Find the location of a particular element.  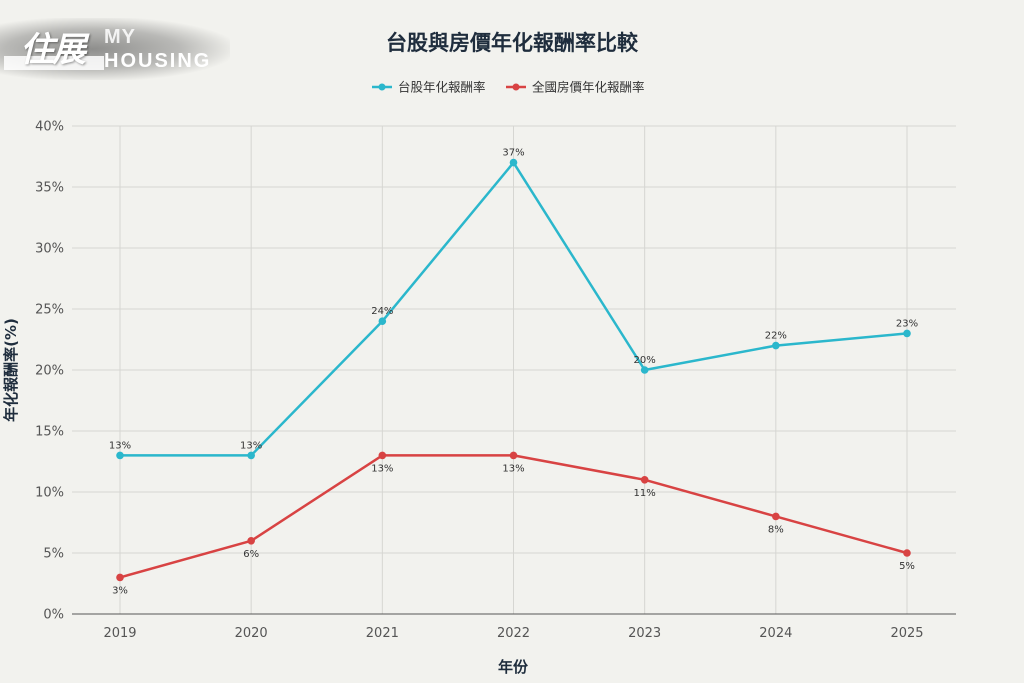

y-axis-ticks: 0% 5% 10% 15% 20% 25% 30% 35% 40% is located at coordinates (49, 371).